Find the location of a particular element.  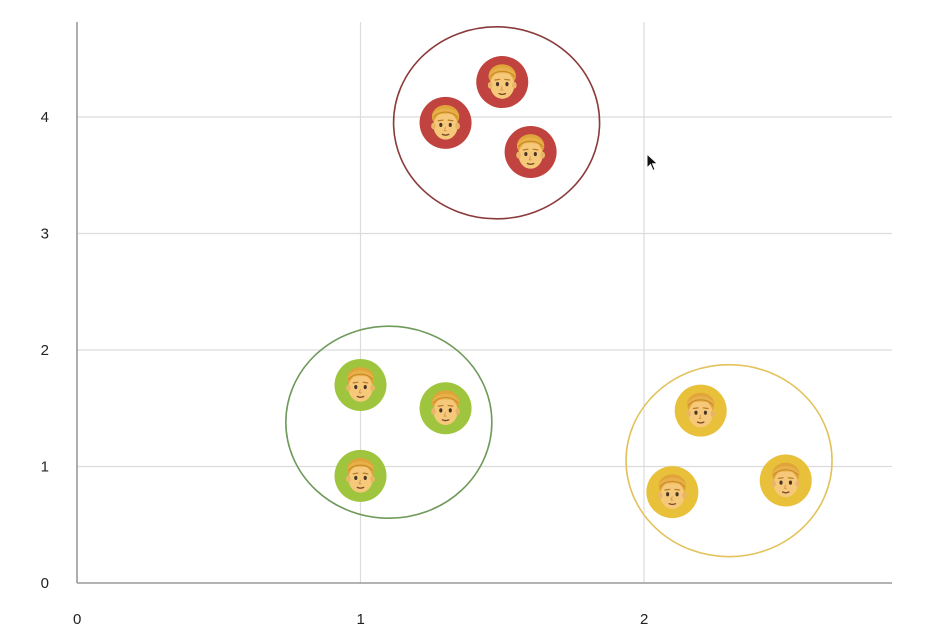

x-tick-label: 0 is located at coordinates (77, 619).